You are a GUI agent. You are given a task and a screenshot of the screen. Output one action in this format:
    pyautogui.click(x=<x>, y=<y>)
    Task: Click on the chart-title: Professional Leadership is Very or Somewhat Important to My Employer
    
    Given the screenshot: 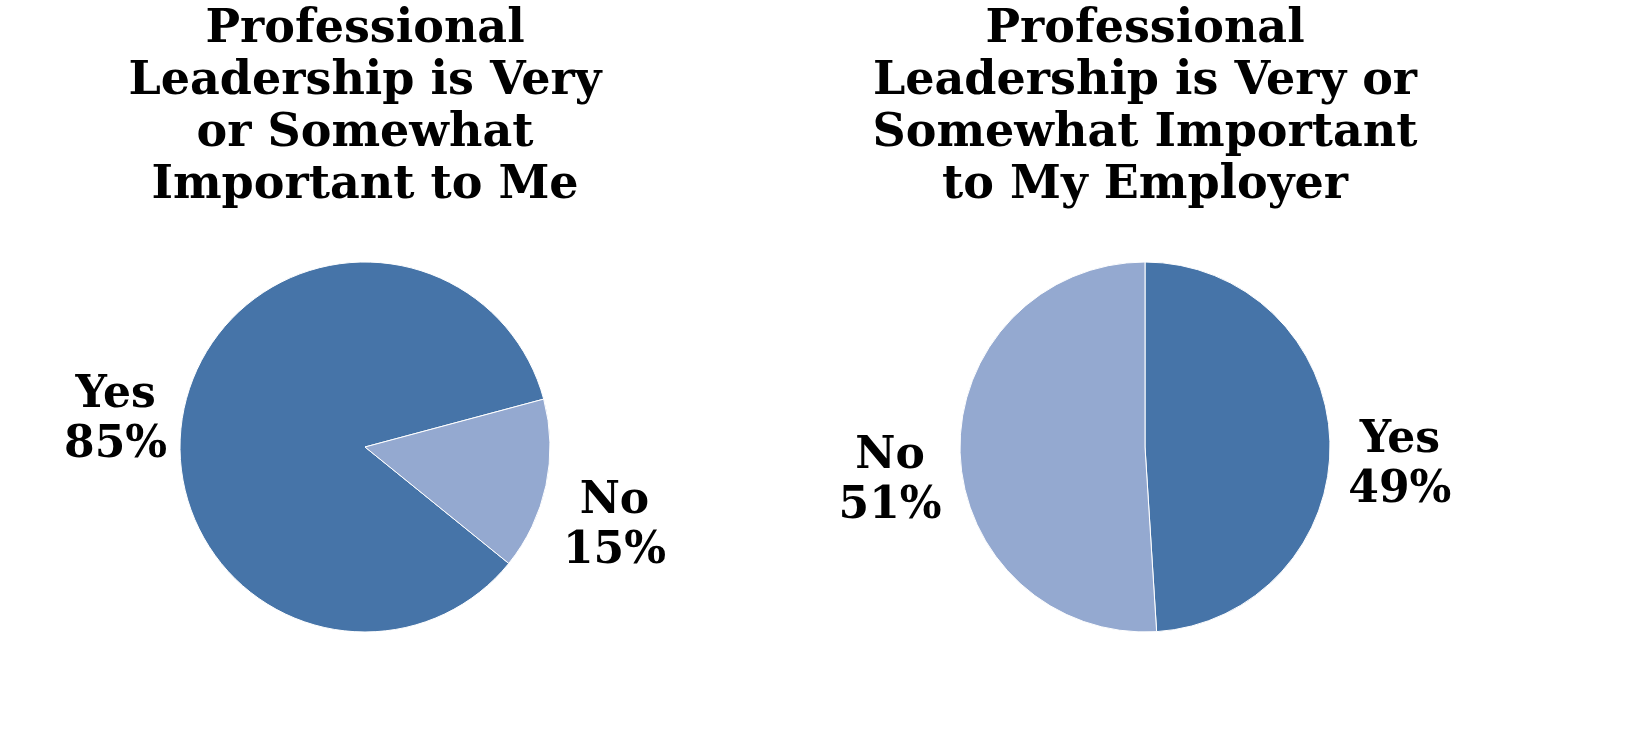 What is the action you would take?
    pyautogui.click(x=1145, y=104)
    